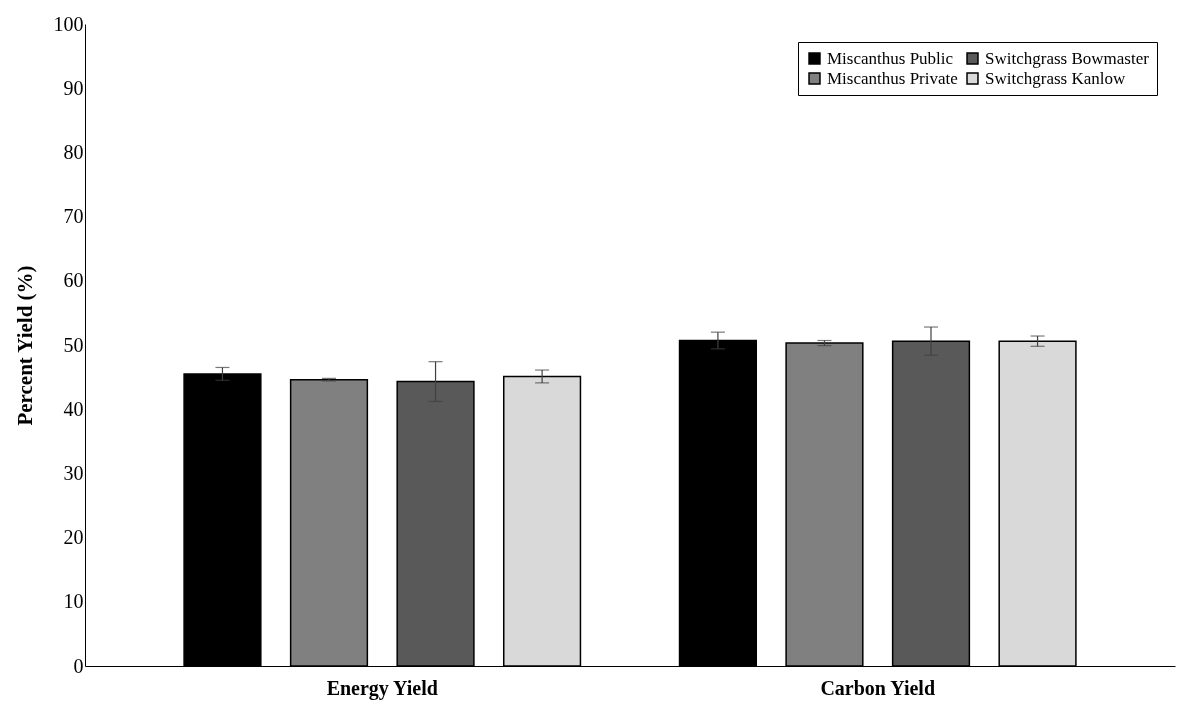 This screenshot has width=1189, height=712. I want to click on legend-label: Miscanthus Public, so click(890, 58).